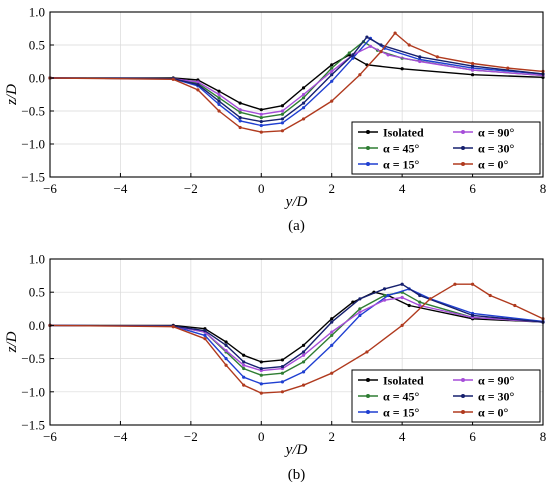  Describe the element at coordinates (33, 144) in the screenshot. I see `y-tick-label: −1.0` at that location.